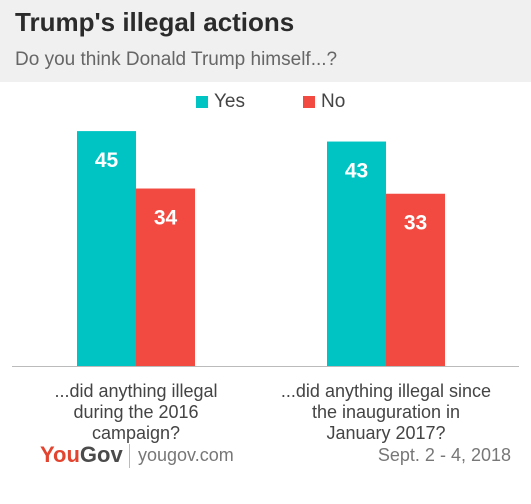  Describe the element at coordinates (333, 101) in the screenshot. I see `legend-label-no: No` at that location.